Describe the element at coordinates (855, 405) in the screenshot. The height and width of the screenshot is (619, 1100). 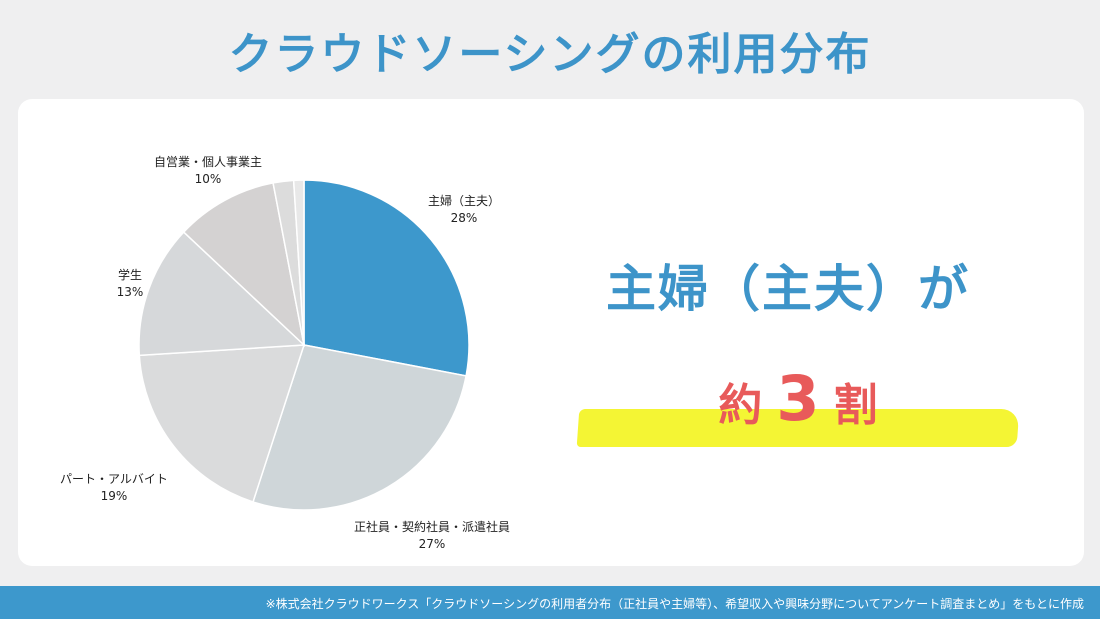
I see `emphasis-suffix: 割` at that location.